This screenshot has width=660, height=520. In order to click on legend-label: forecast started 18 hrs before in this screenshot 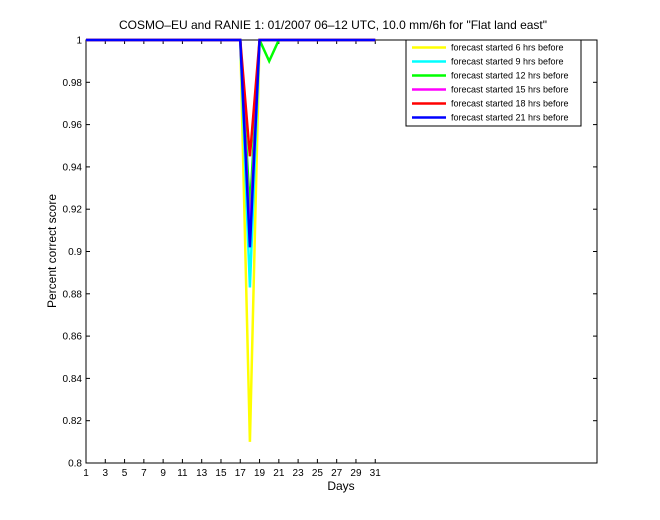, I will do `click(510, 104)`.